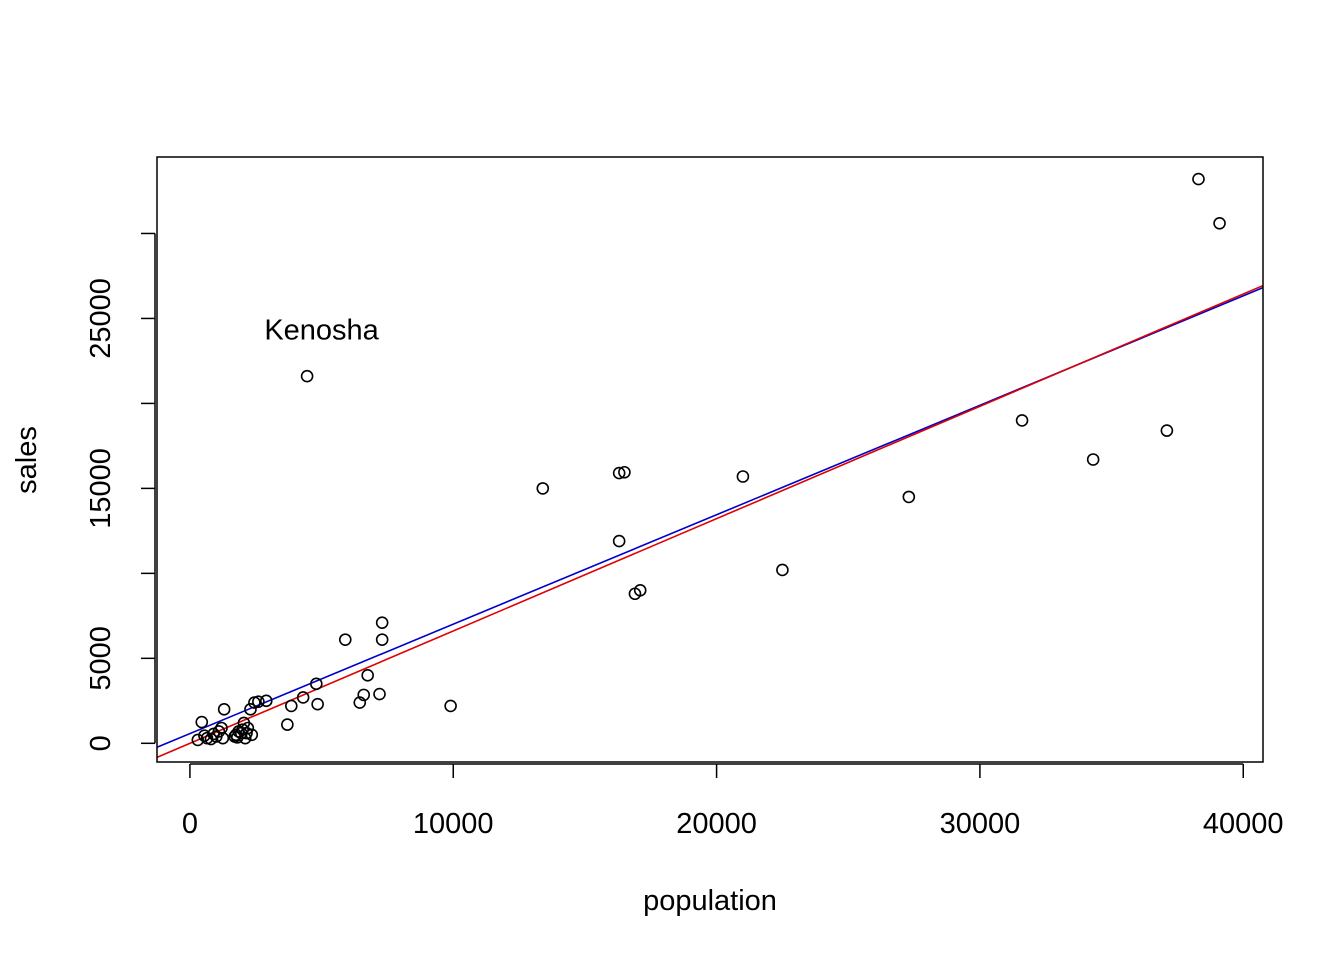 The height and width of the screenshot is (960, 1344). Describe the element at coordinates (101, 318) in the screenshot. I see `y-tick-label: 25000` at that location.